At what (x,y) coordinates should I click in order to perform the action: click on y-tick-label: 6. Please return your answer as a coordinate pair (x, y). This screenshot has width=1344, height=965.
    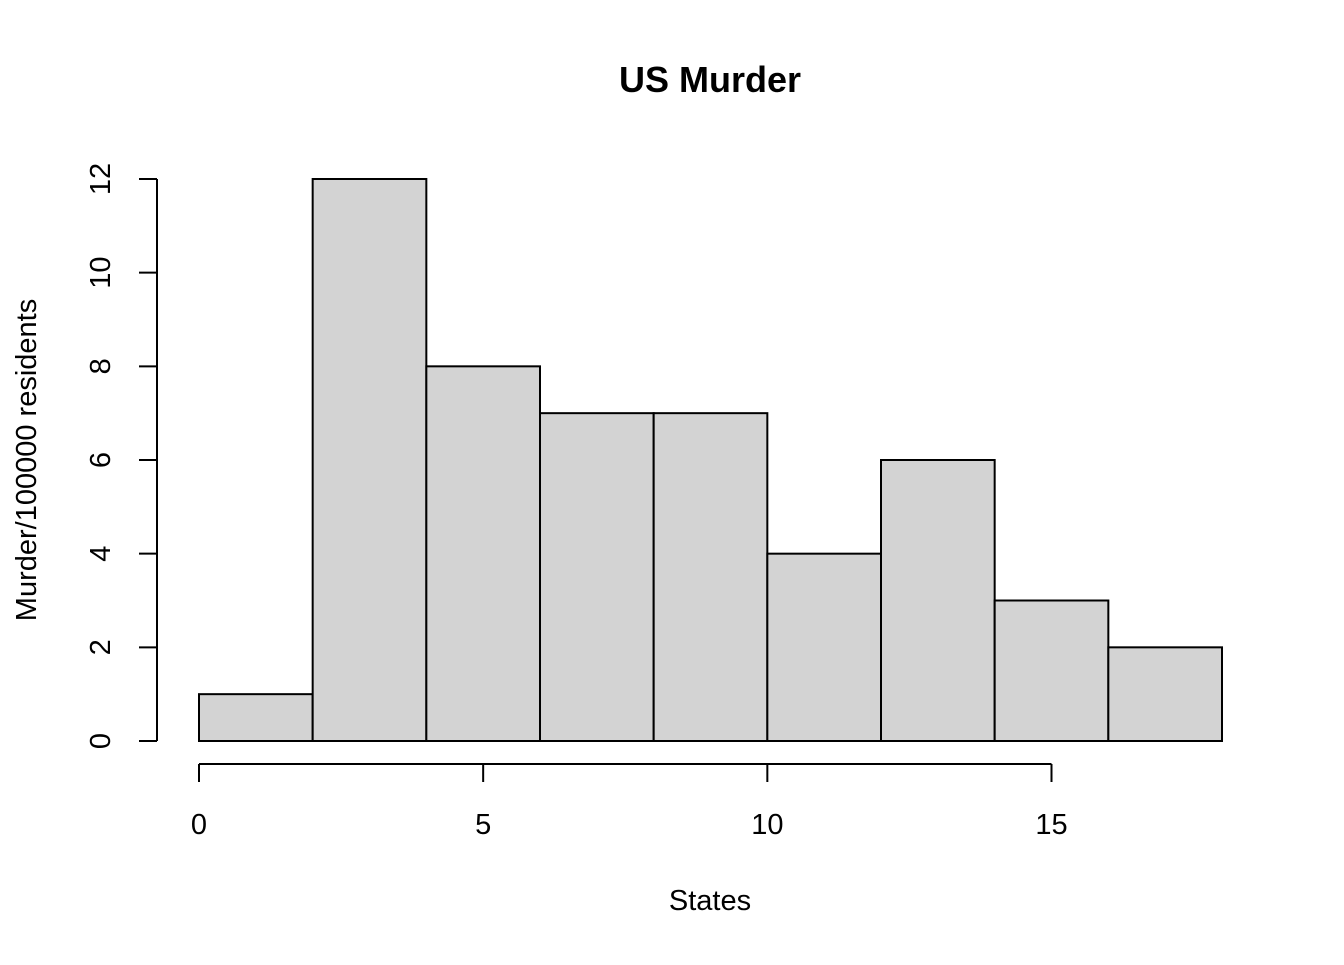
    Looking at the image, I should click on (101, 460).